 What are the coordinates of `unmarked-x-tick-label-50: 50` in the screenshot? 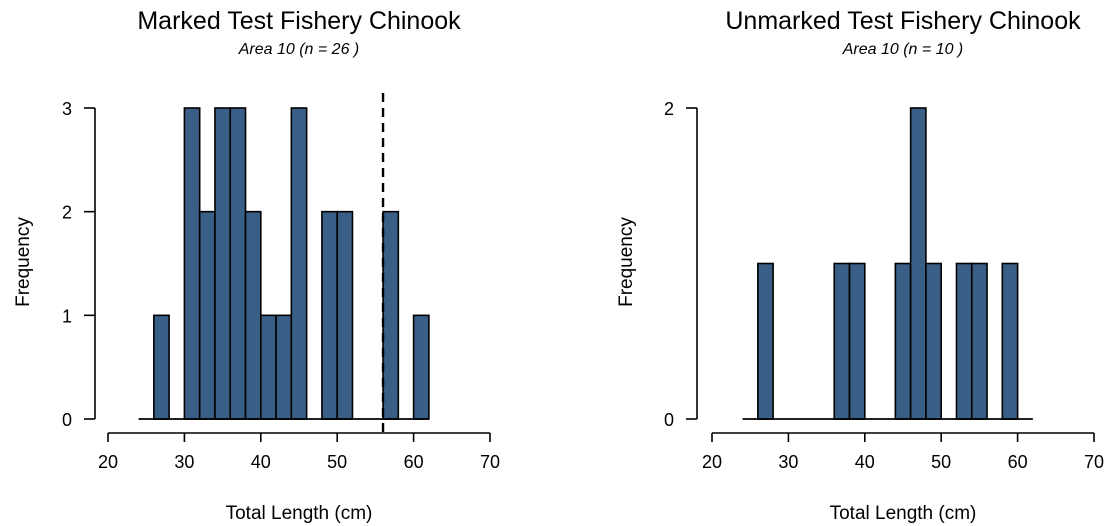 It's located at (941, 462).